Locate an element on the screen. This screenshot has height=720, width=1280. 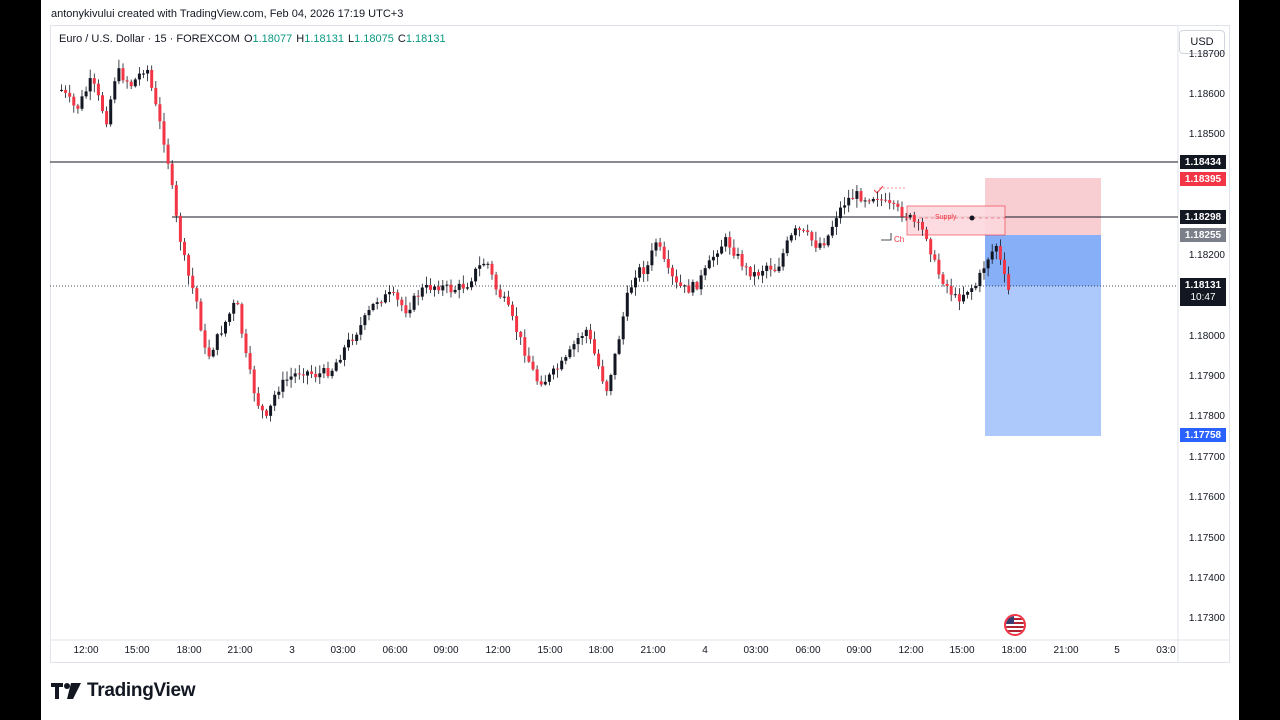
tradingview-logo: TradingView is located at coordinates (123, 691).